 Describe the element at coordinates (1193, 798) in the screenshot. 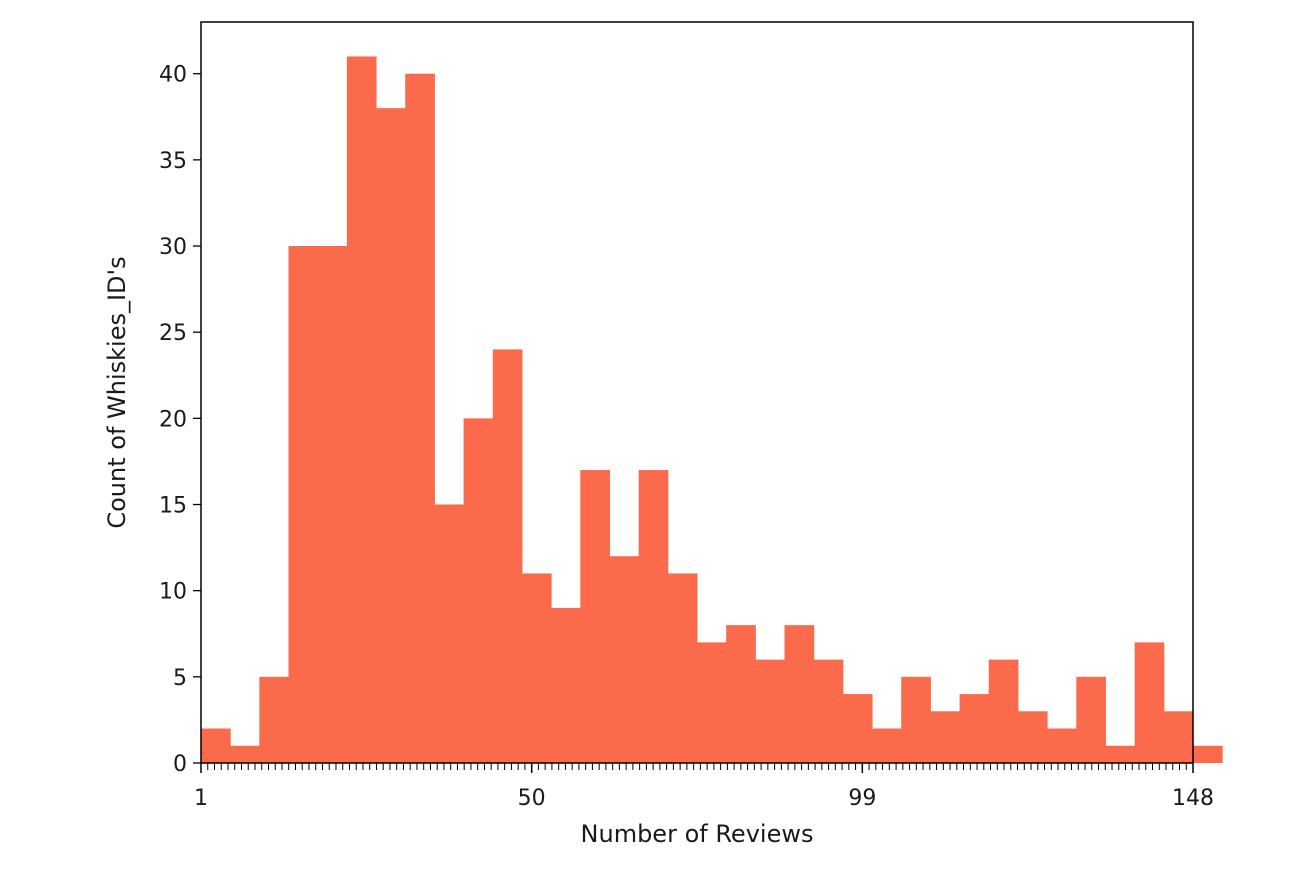

I see `x-tick-label: 148` at that location.